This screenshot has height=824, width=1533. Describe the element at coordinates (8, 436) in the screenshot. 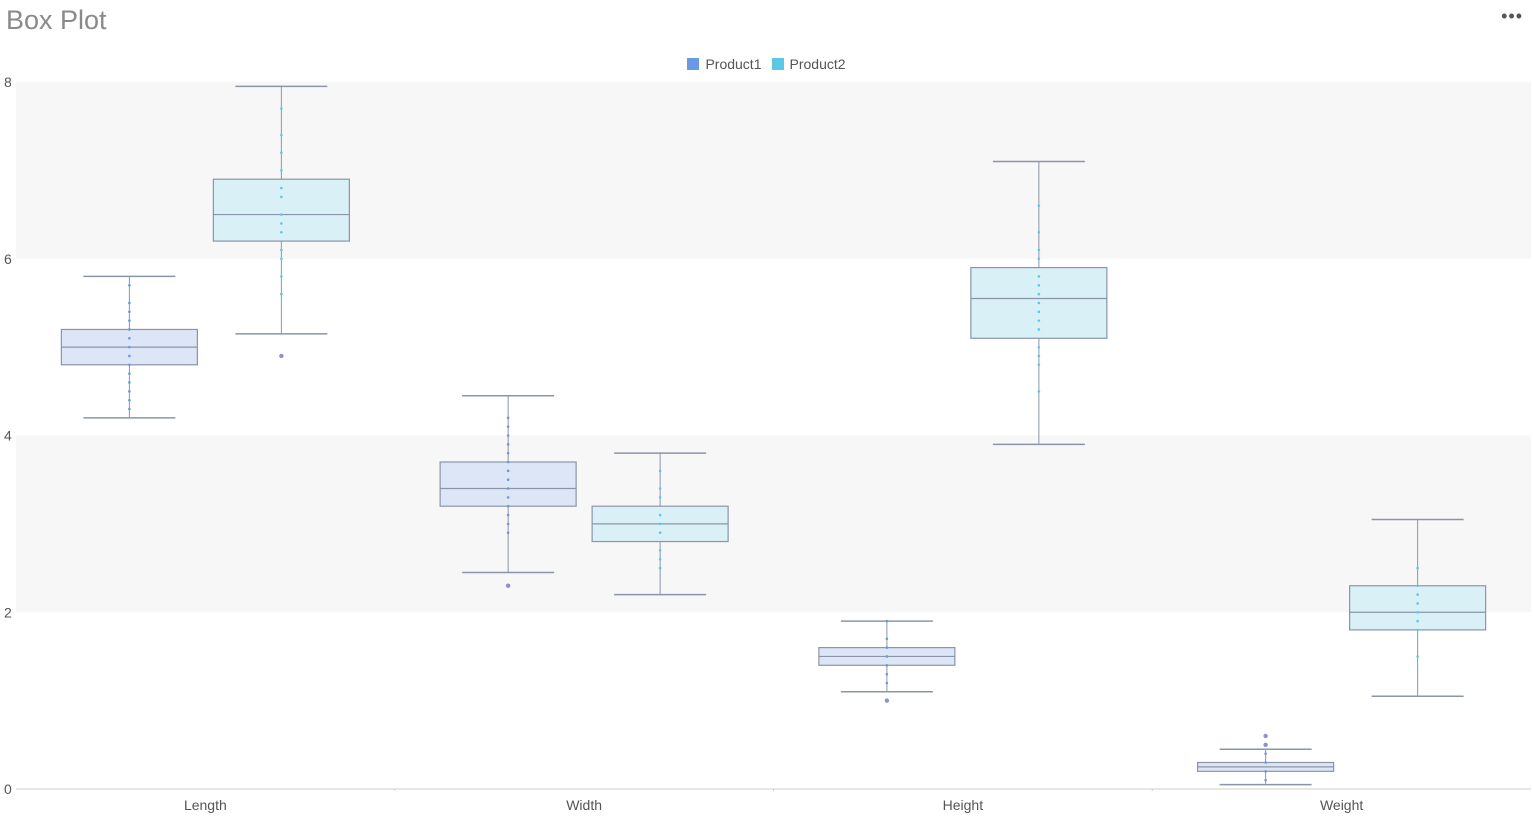

I see `y-tick-label: 4` at that location.